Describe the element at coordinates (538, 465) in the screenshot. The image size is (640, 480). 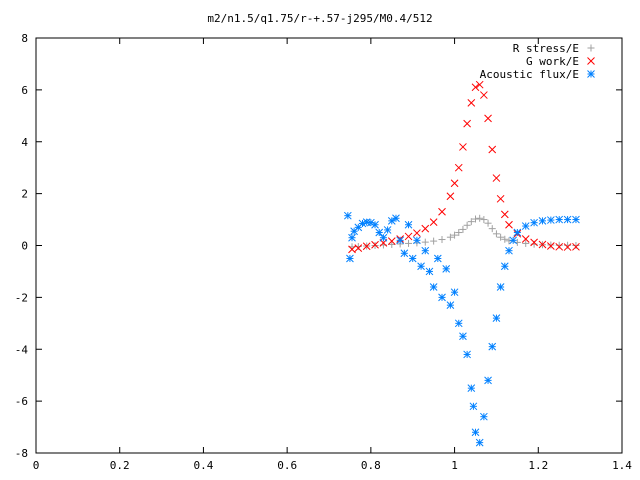
I see `x-tick-label: 1.2` at that location.